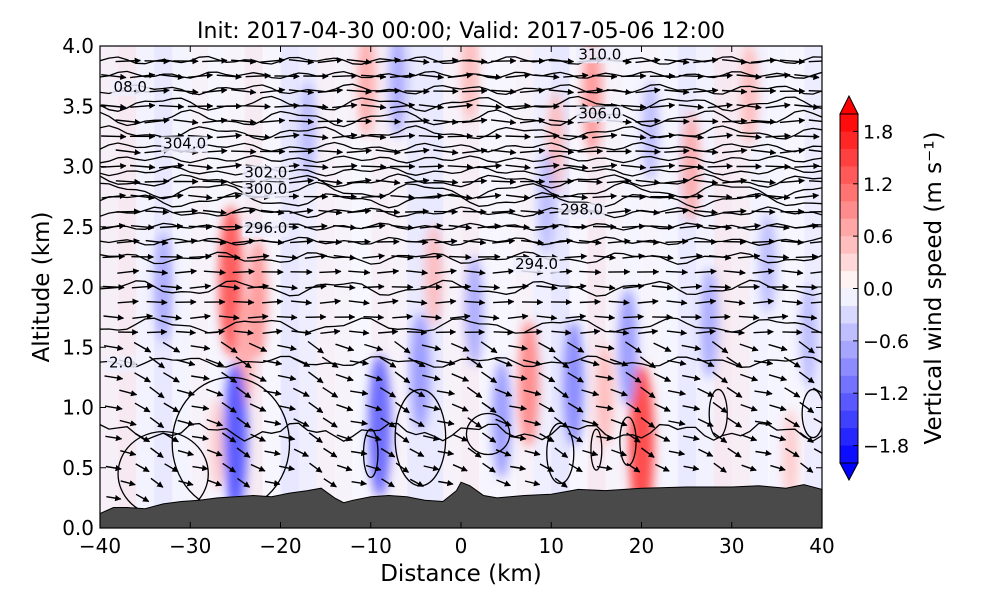 Image resolution: width=1000 pixels, height=600 pixels. I want to click on colorbar-tick-label: −1.8, so click(886, 447).